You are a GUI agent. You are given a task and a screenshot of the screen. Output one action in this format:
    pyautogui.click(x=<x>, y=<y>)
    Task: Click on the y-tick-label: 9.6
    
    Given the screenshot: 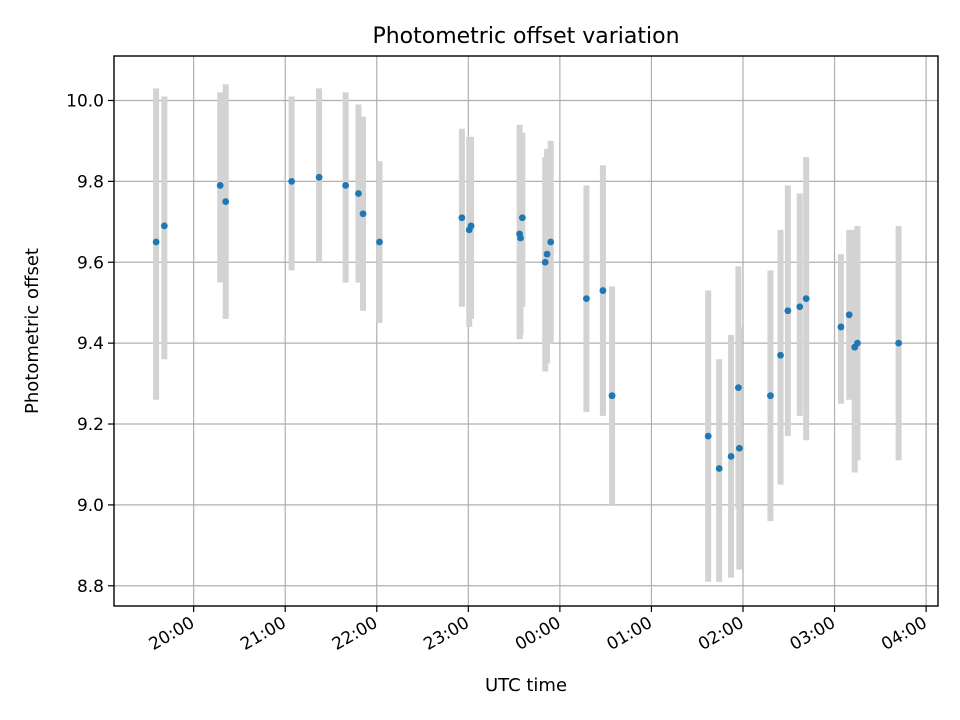 What is the action you would take?
    pyautogui.click(x=90, y=263)
    